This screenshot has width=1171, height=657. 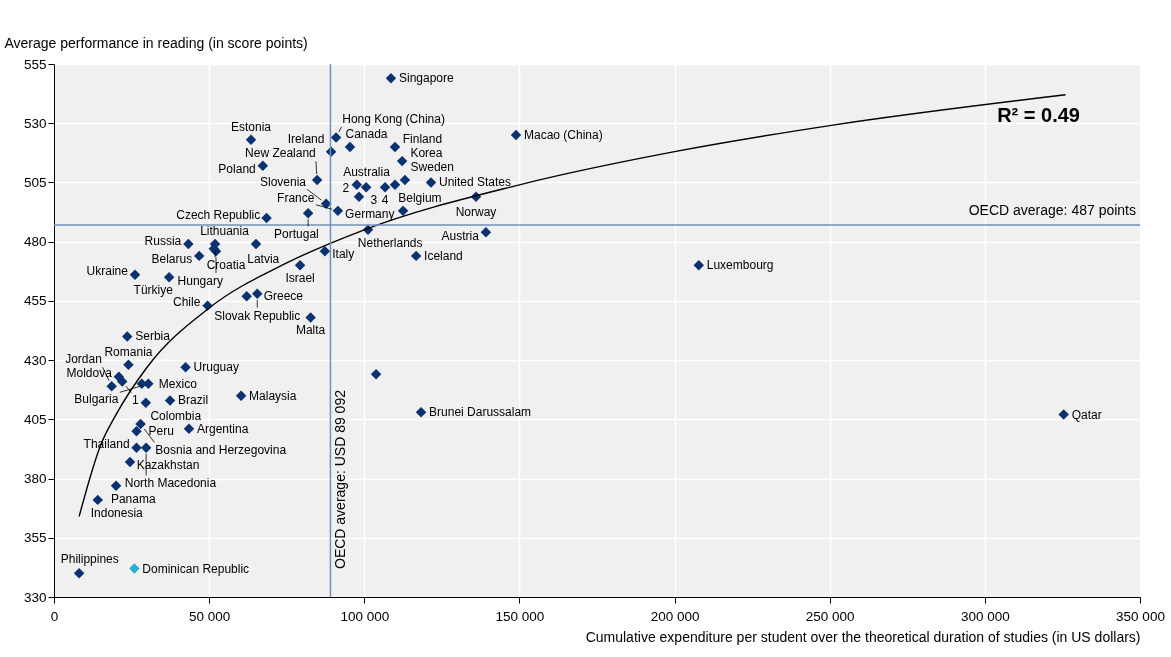 What do you see at coordinates (863, 637) in the screenshot?
I see `x-axis-title: Cumulative expenditure per student over the theoretical duration of studies (in US dollars)` at bounding box center [863, 637].